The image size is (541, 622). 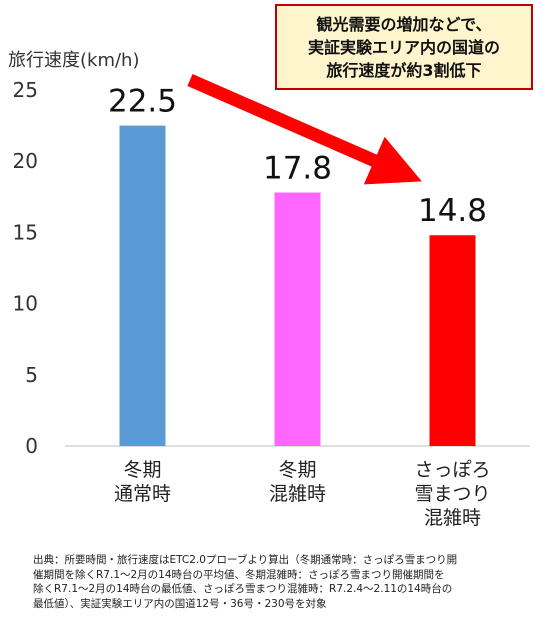 I want to click on y-tick-label: 20, so click(x=25, y=161).